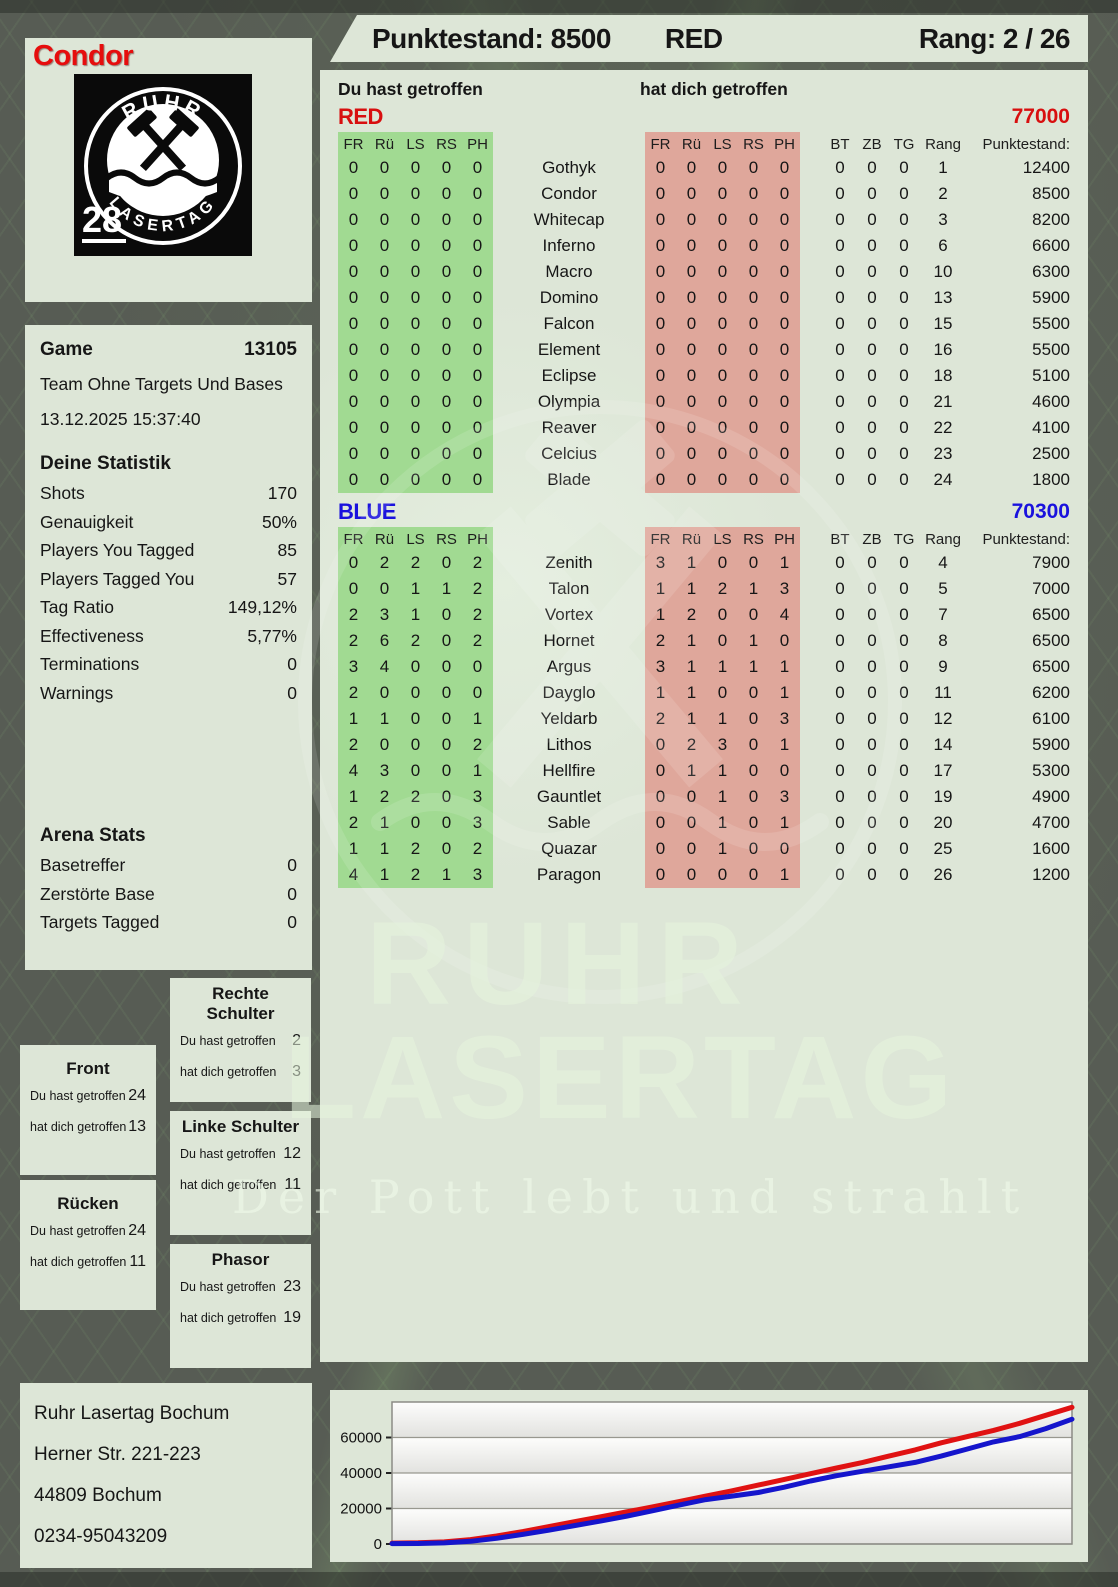  I want to click on game-title-row: Game 13105, so click(168, 350).